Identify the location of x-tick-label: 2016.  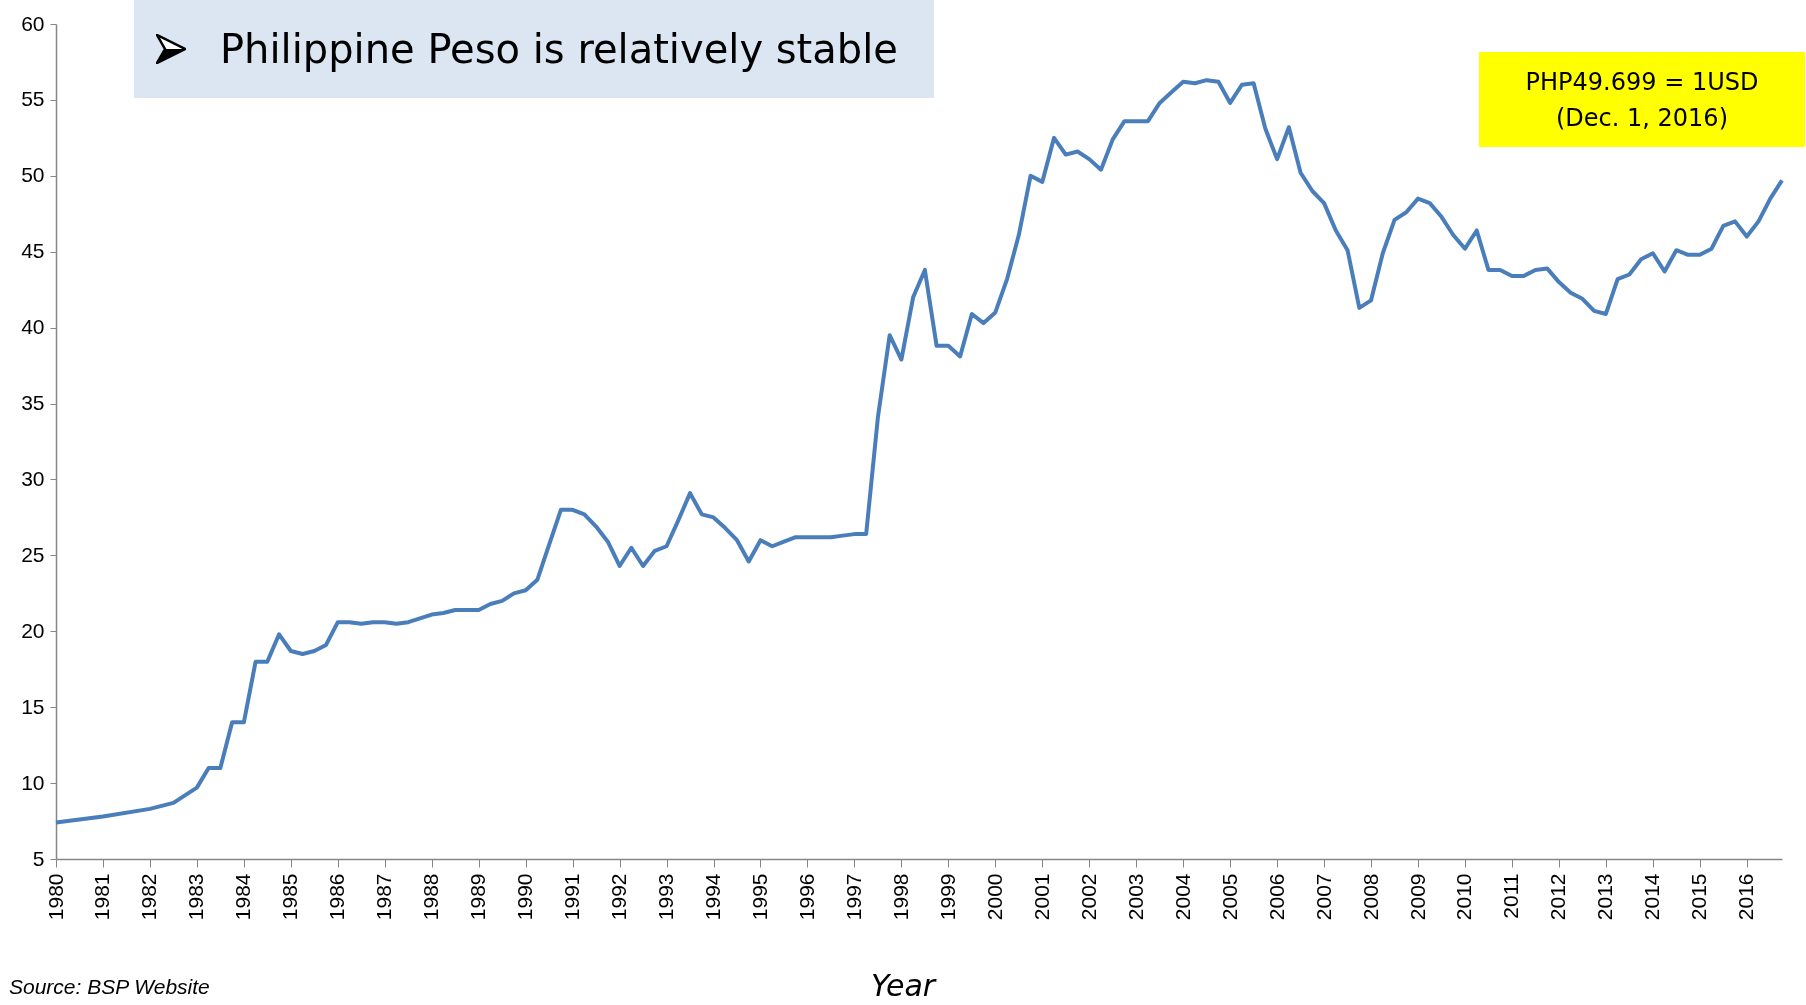
(1746, 897).